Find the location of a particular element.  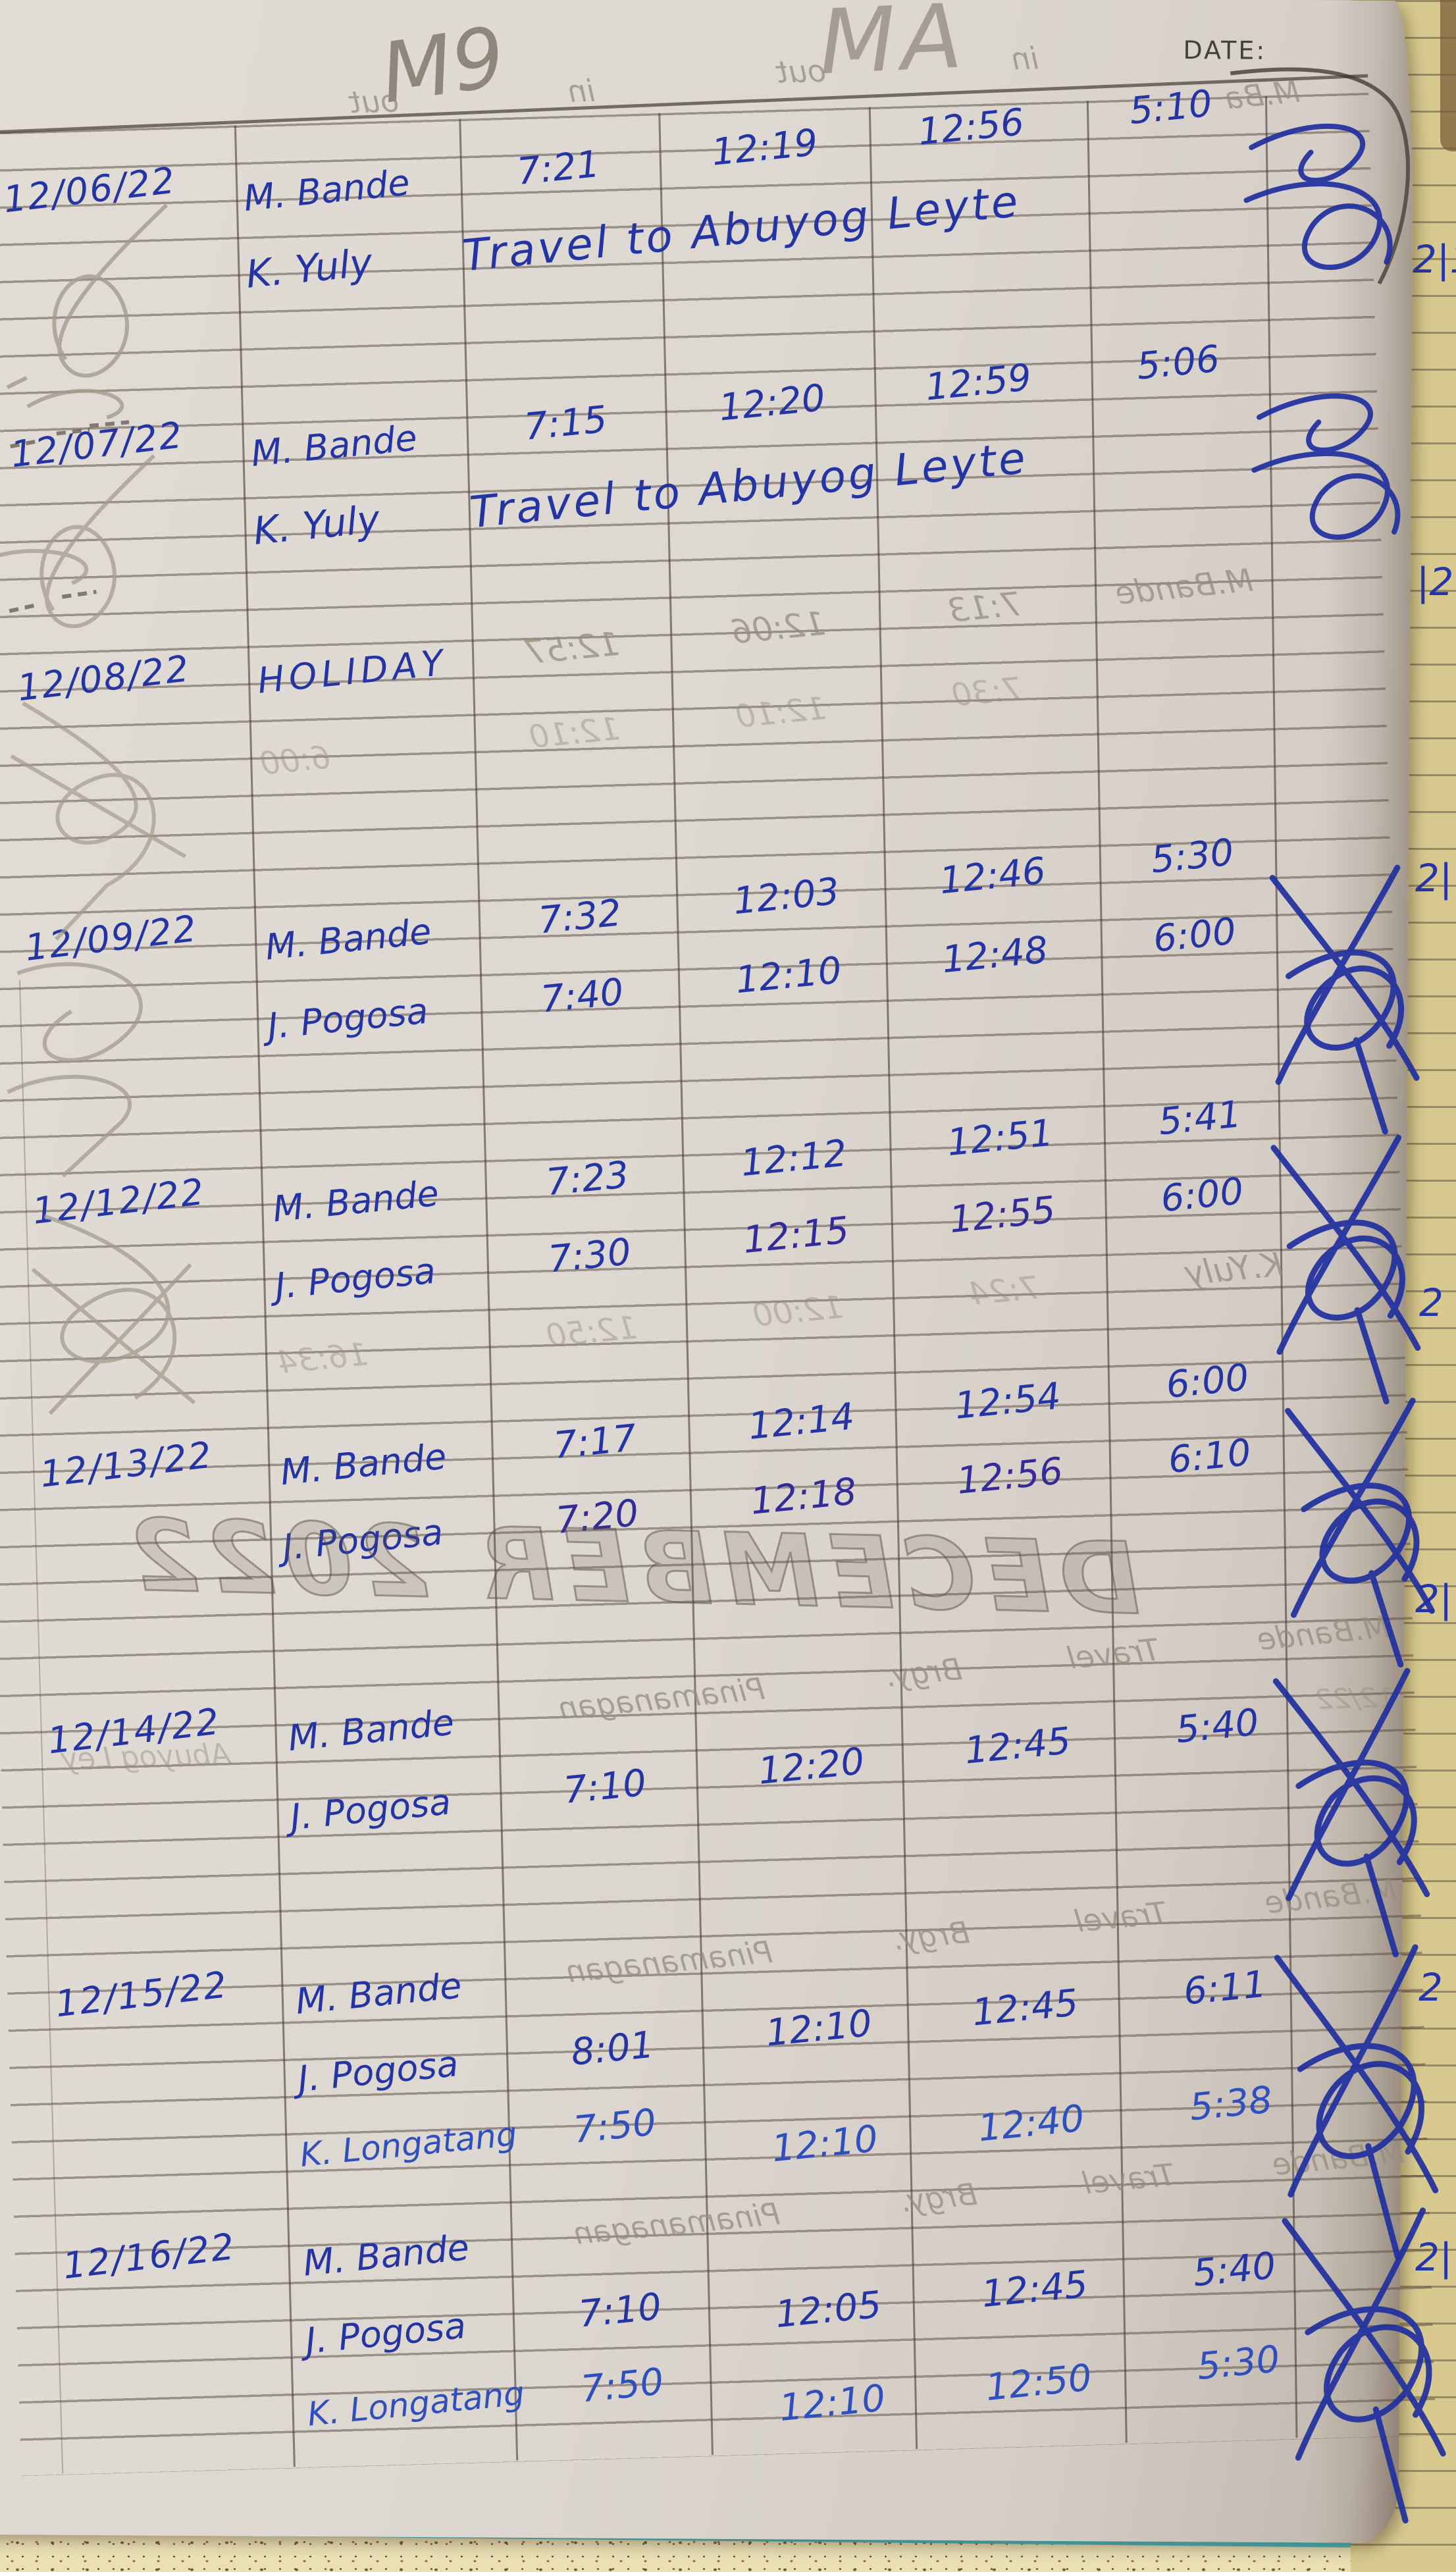

date-underline-curve is located at coordinates (1320, 176).